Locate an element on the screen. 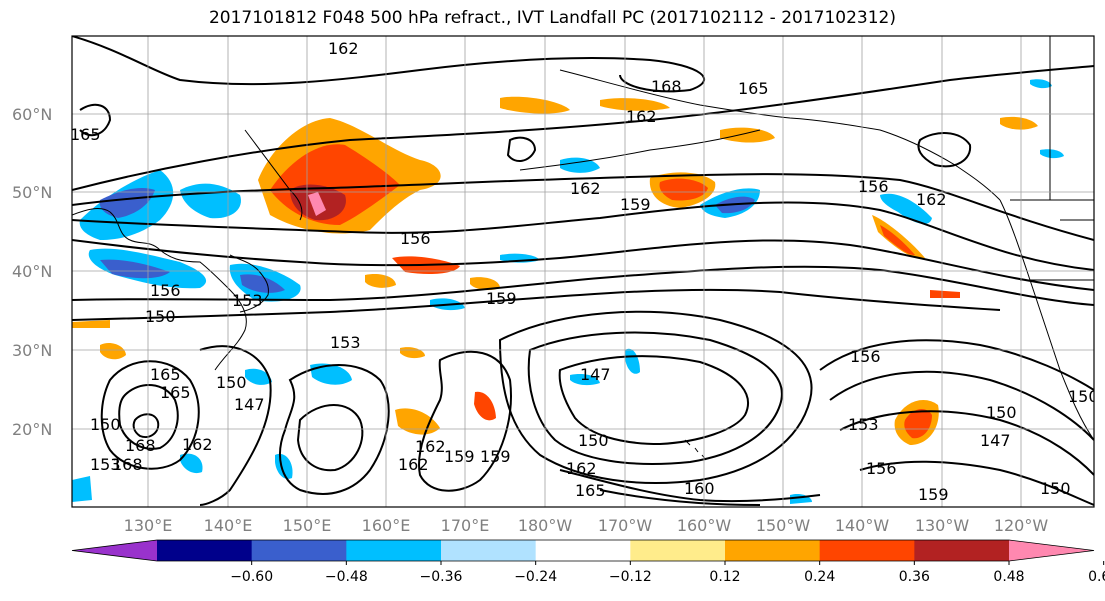 This screenshot has height=601, width=1105. colorbar-tick-label: 0.60 is located at coordinates (1096, 577).